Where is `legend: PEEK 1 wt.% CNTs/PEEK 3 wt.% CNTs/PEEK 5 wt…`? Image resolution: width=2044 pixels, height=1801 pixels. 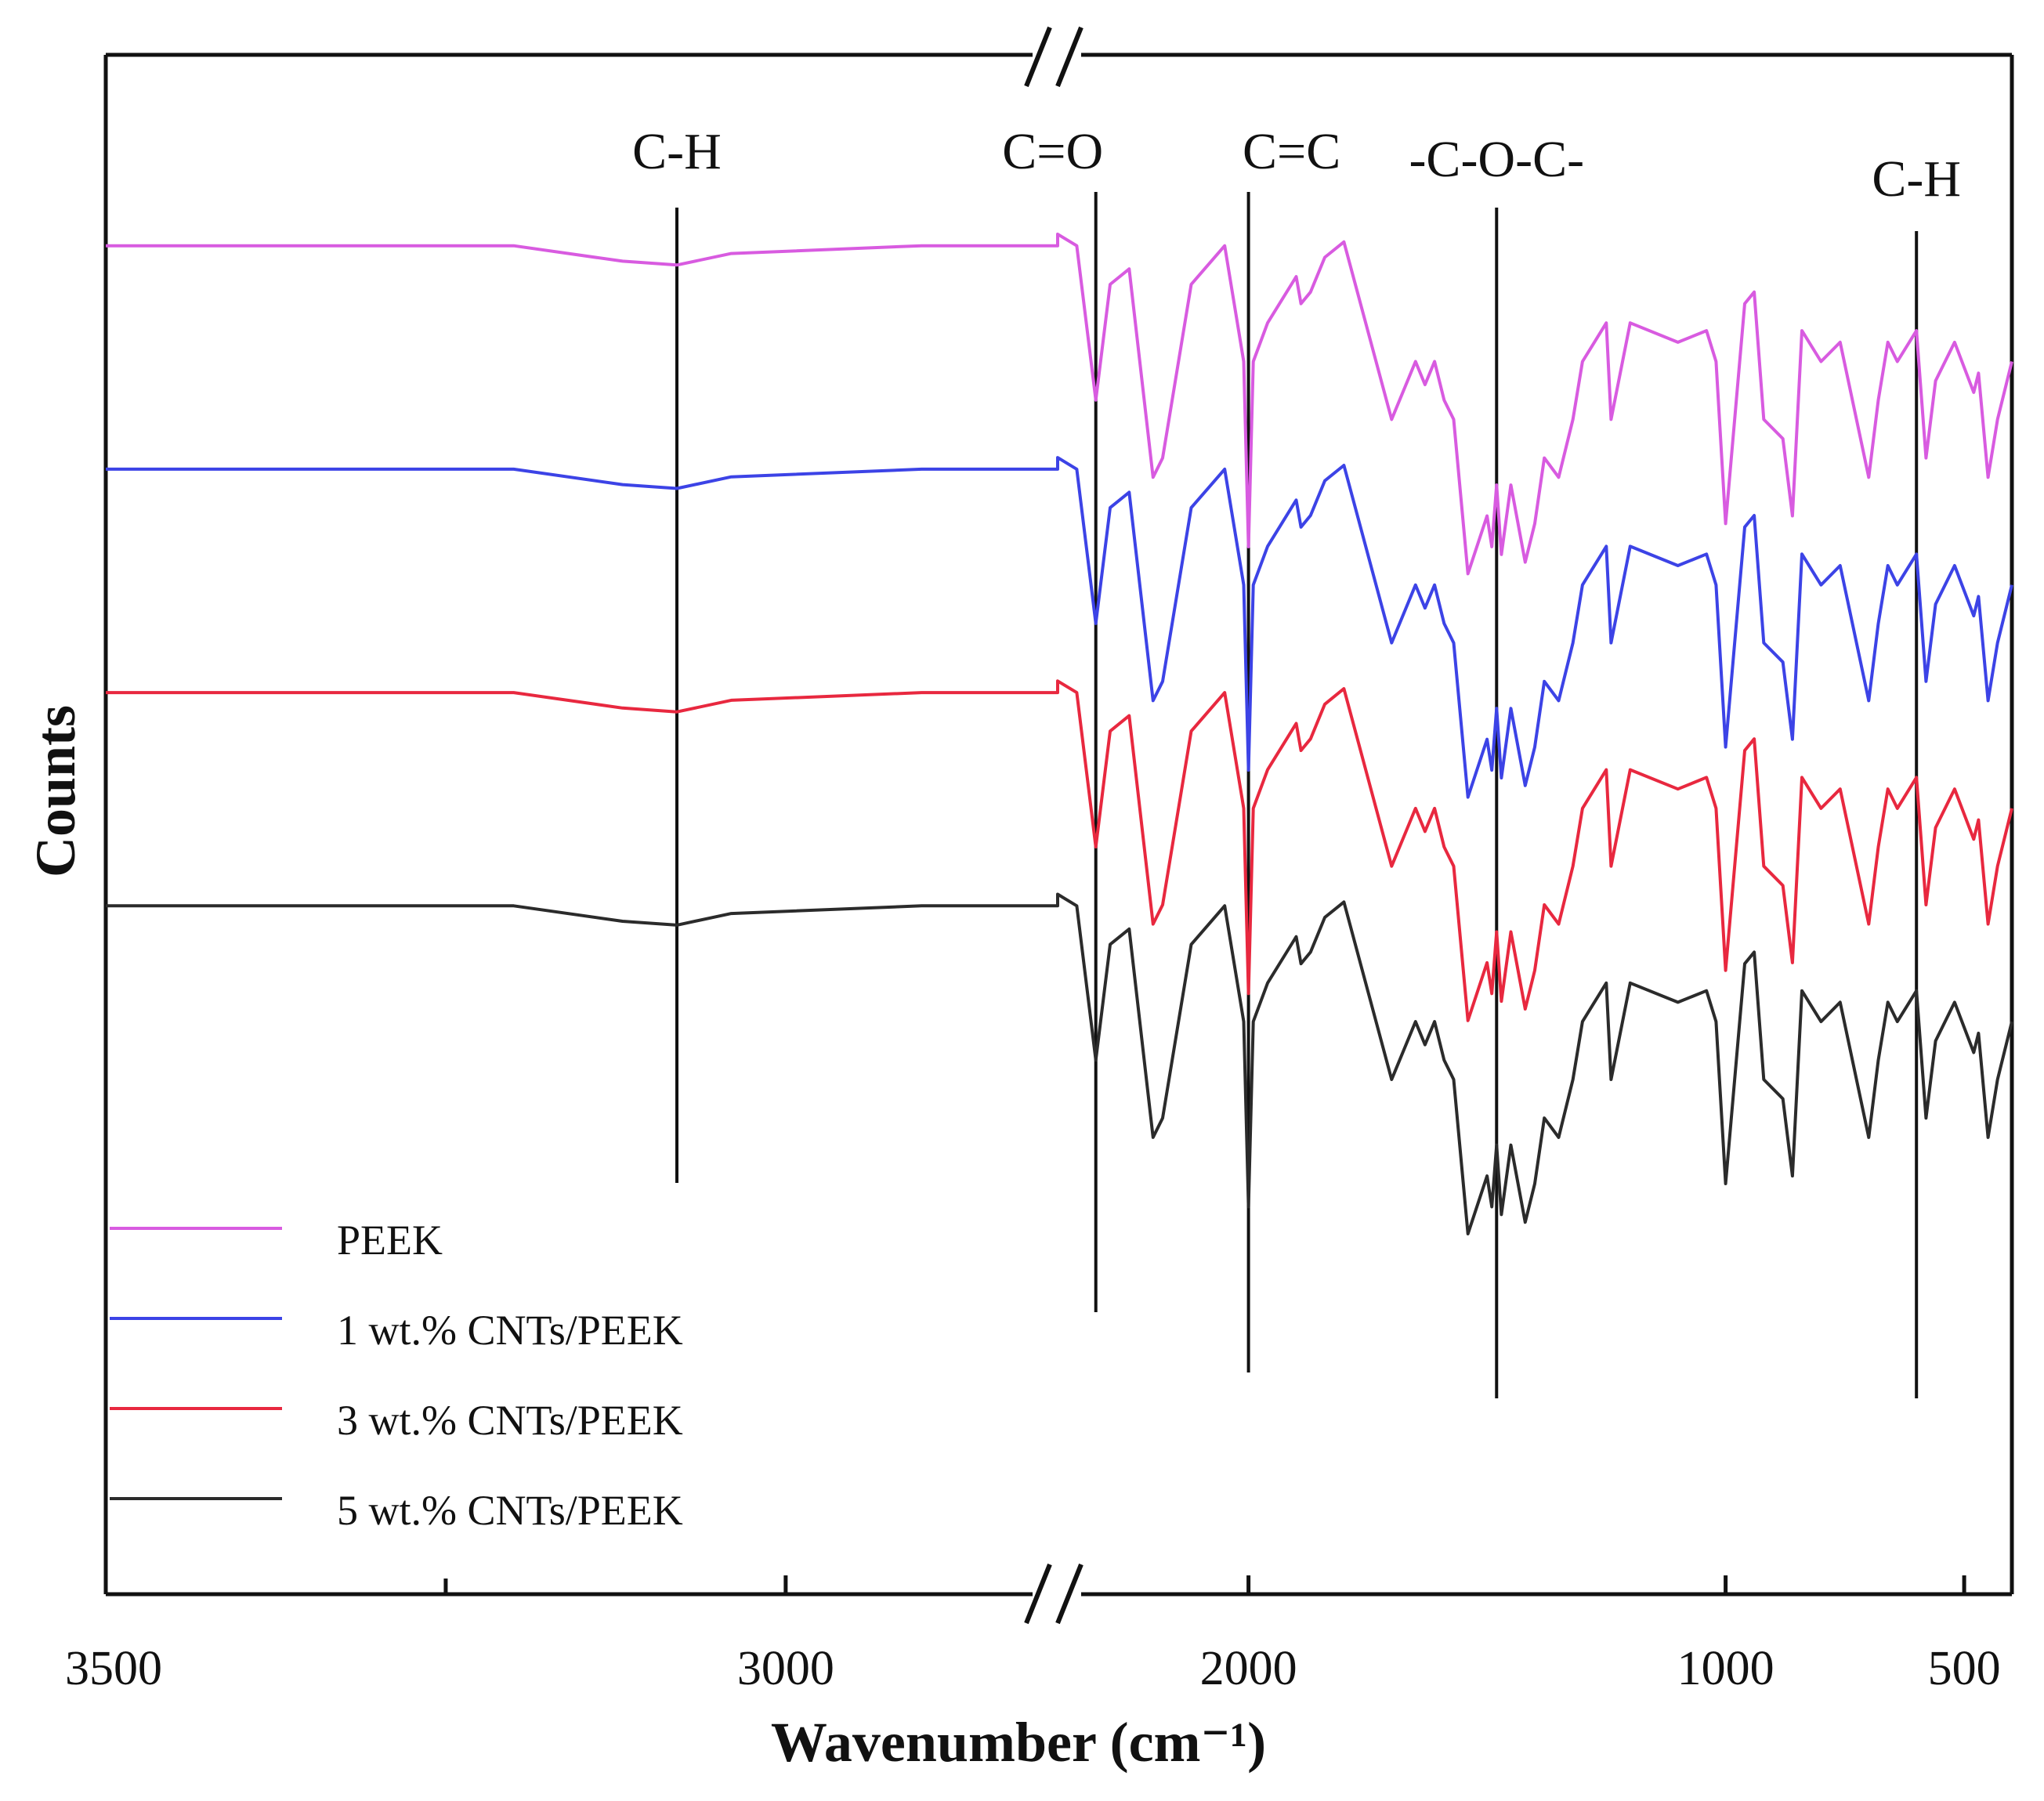 legend: PEEK 1 wt.% CNTs/PEEK 3 wt.% CNTs/PEEK 5 wt… is located at coordinates (396, 1375).